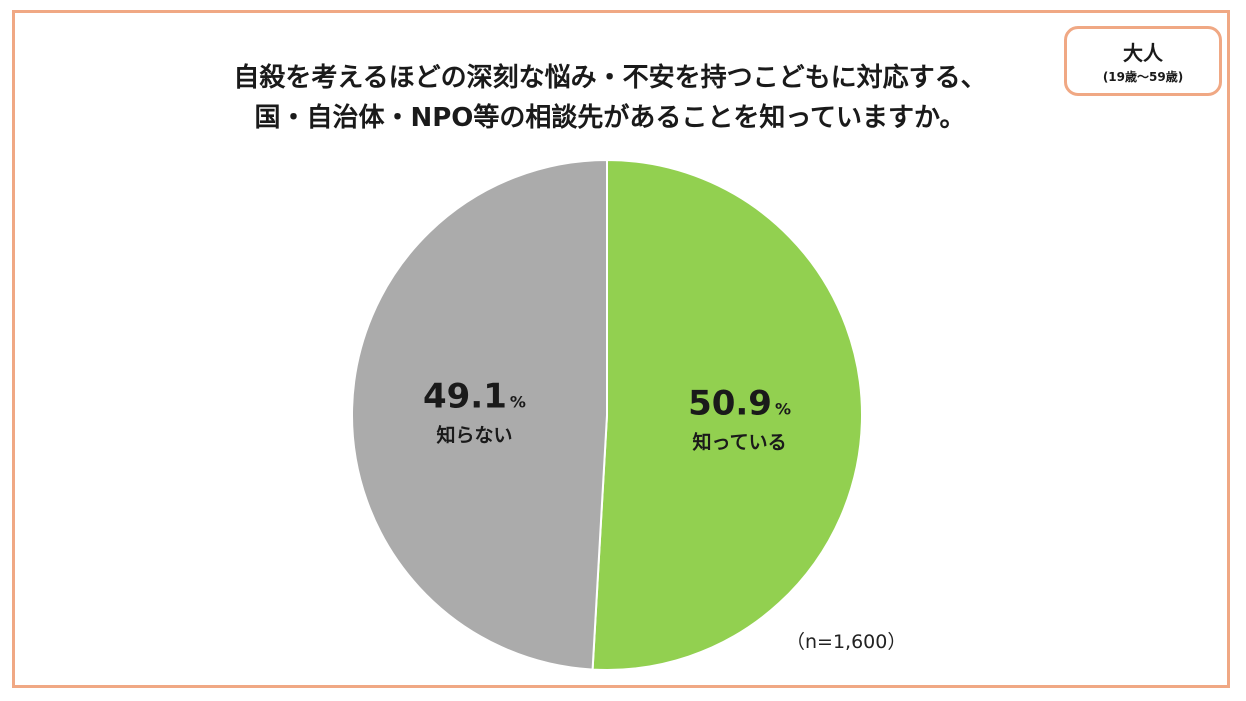  What do you see at coordinates (610, 78) in the screenshot?
I see `chart-title-line-1: 自殺を考えるほどの深刻な悩み・不安を持つこどもに対応する、` at bounding box center [610, 78].